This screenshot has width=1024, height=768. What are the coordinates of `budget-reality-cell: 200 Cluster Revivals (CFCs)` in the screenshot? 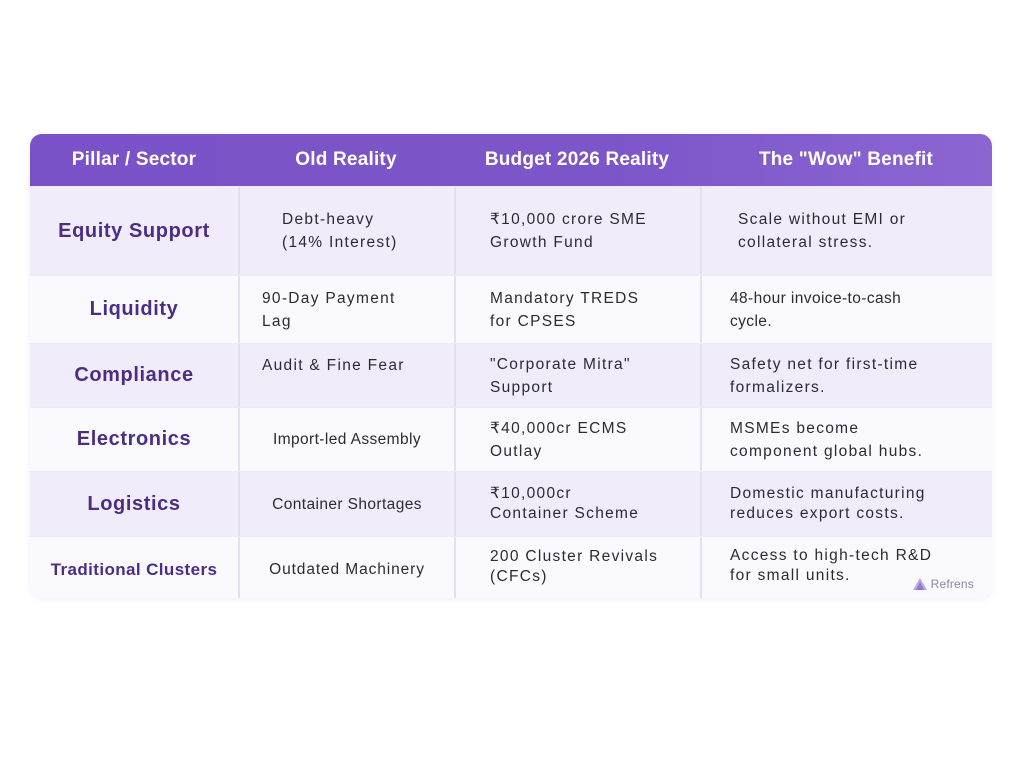 It's located at (577, 567).